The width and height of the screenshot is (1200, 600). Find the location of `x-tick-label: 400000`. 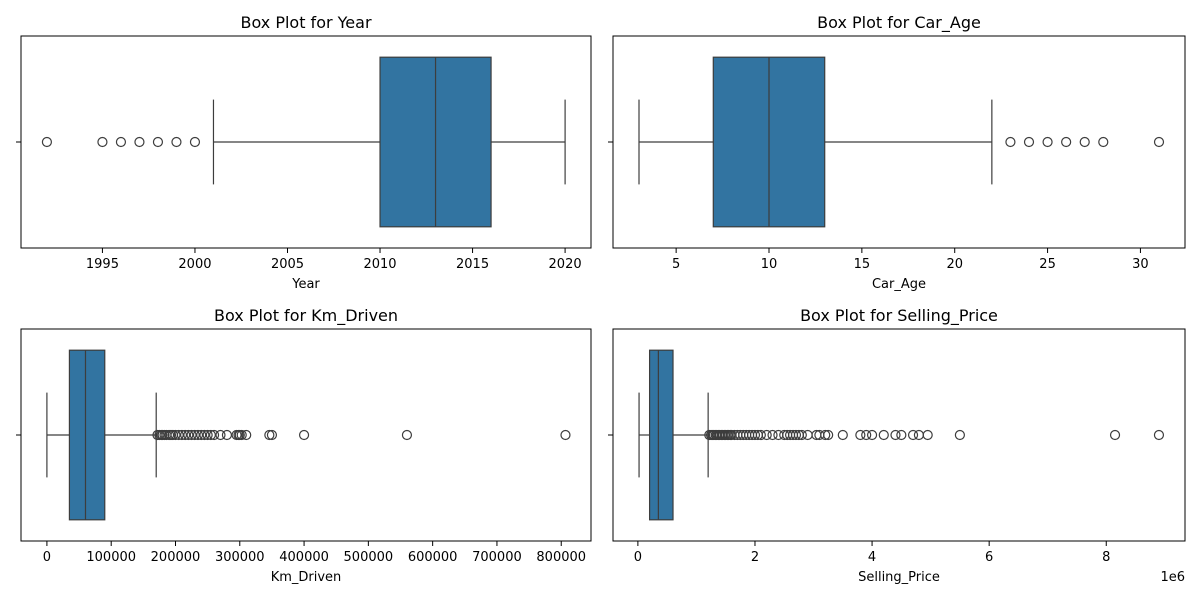

x-tick-label: 400000 is located at coordinates (304, 557).